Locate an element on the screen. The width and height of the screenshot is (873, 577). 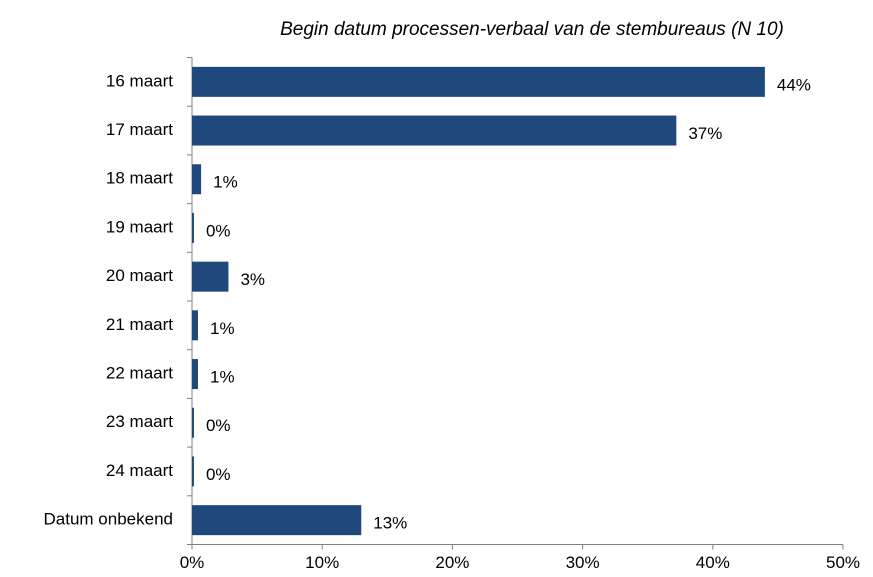
x-tick-label: 40% is located at coordinates (713, 562).